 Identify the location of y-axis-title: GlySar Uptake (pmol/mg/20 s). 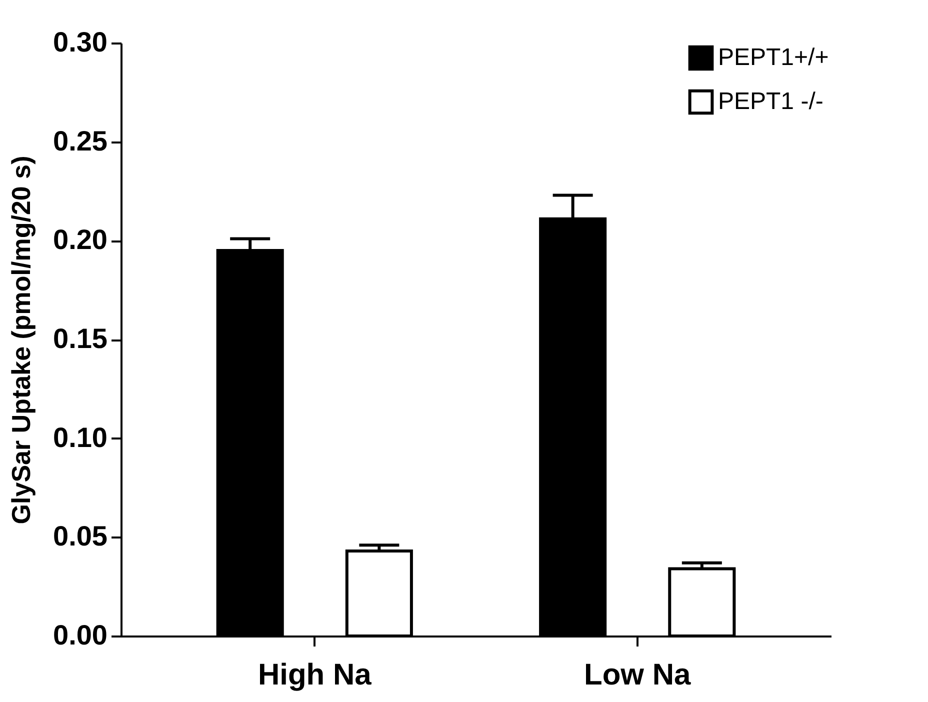
(21, 340).